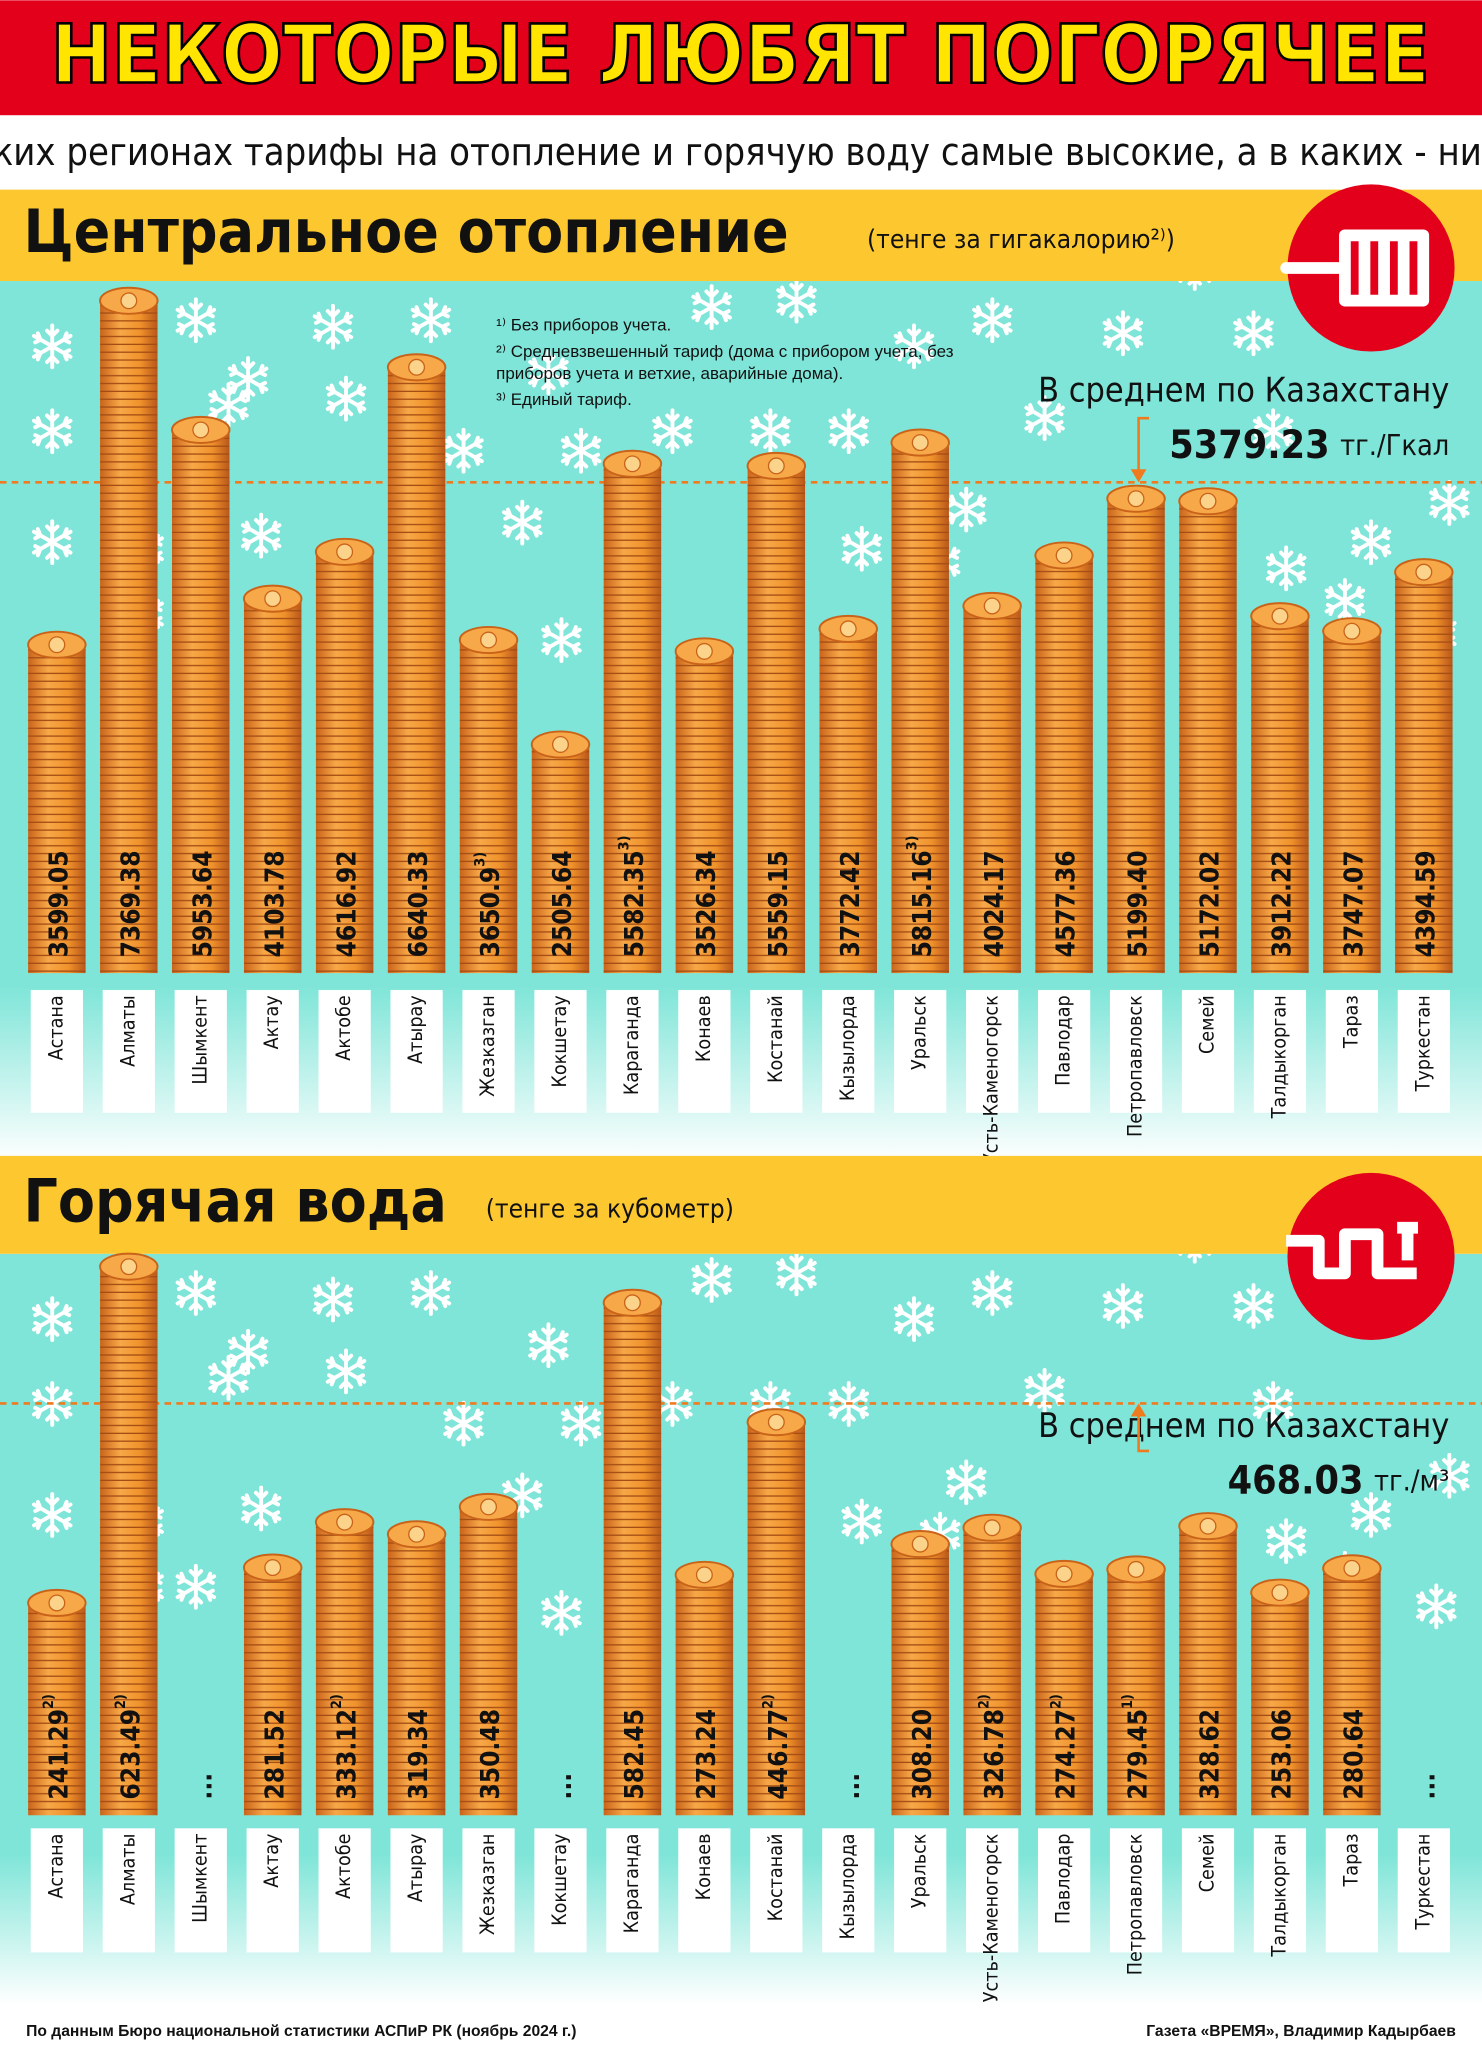  Describe the element at coordinates (563, 903) in the screenshot. I see `value-text: 2505.64` at that location.